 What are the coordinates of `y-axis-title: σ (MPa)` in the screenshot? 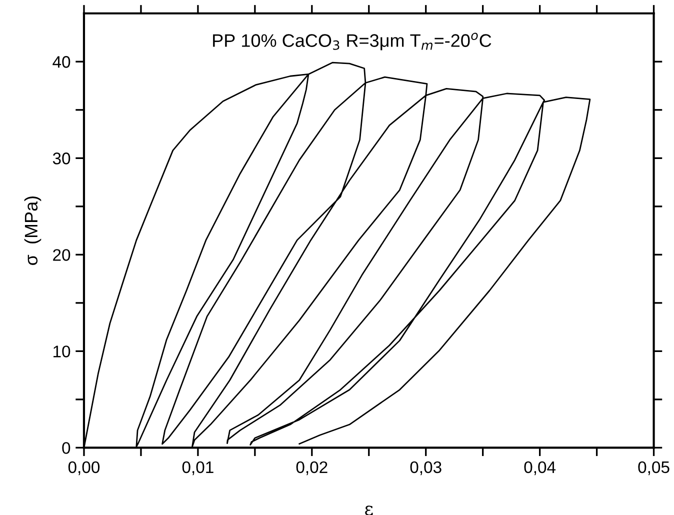 It's located at (33, 230).